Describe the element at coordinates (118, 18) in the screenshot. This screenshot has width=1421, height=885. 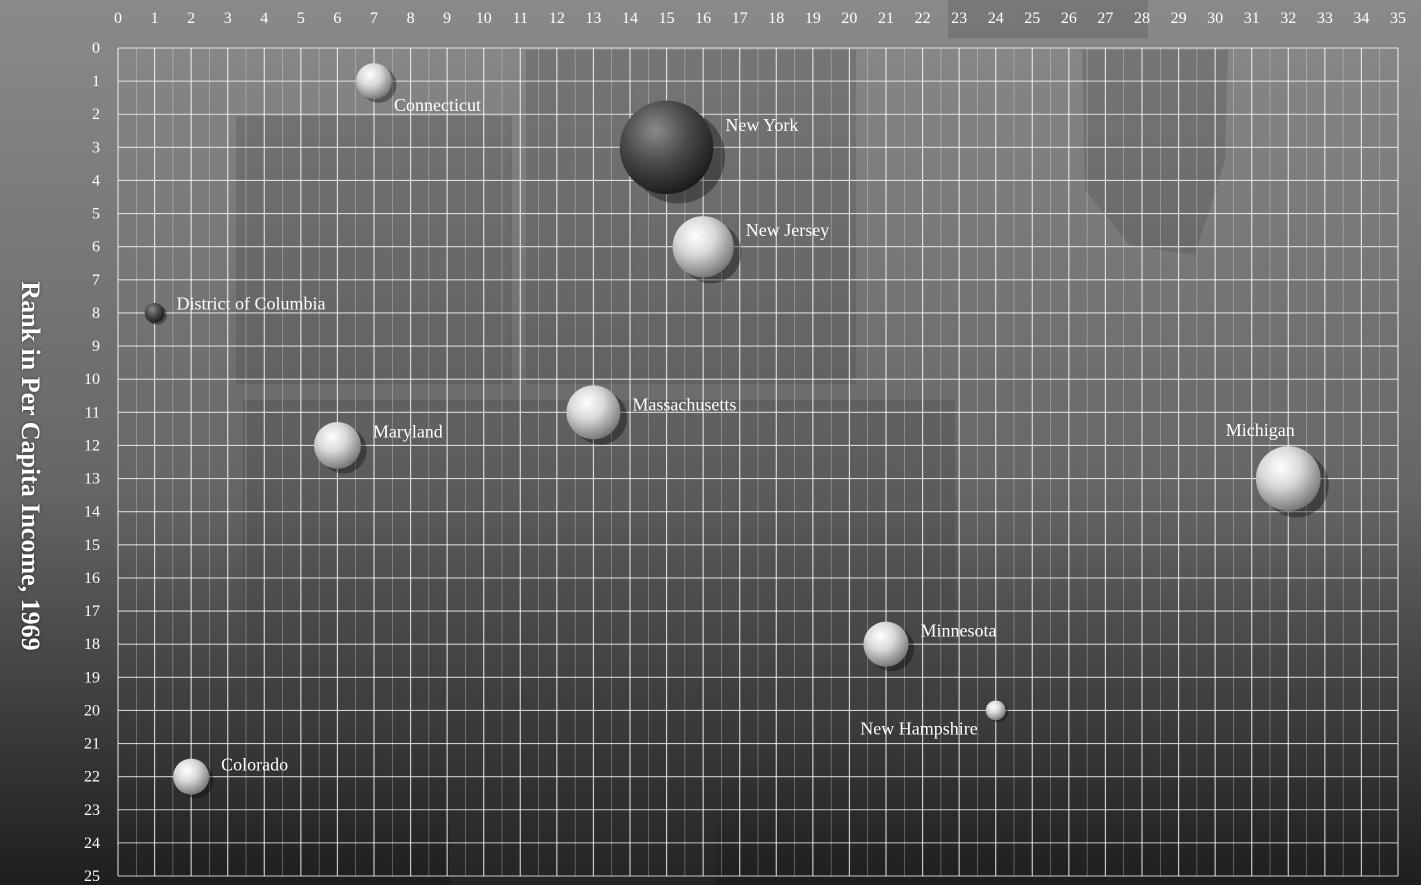
I see `x-tick-label: 0` at that location.